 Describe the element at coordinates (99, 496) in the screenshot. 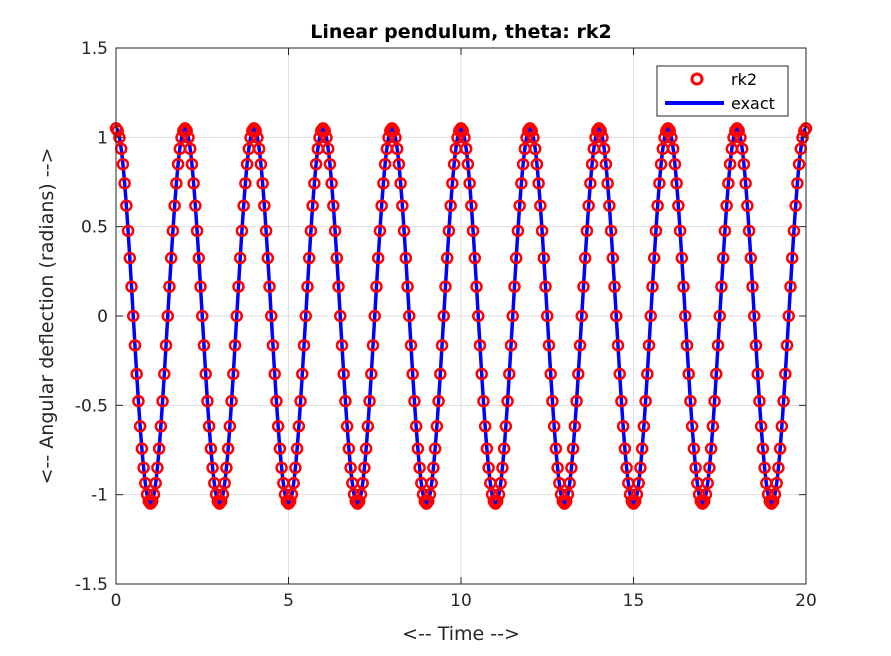

I see `y-tick-label: -1` at that location.